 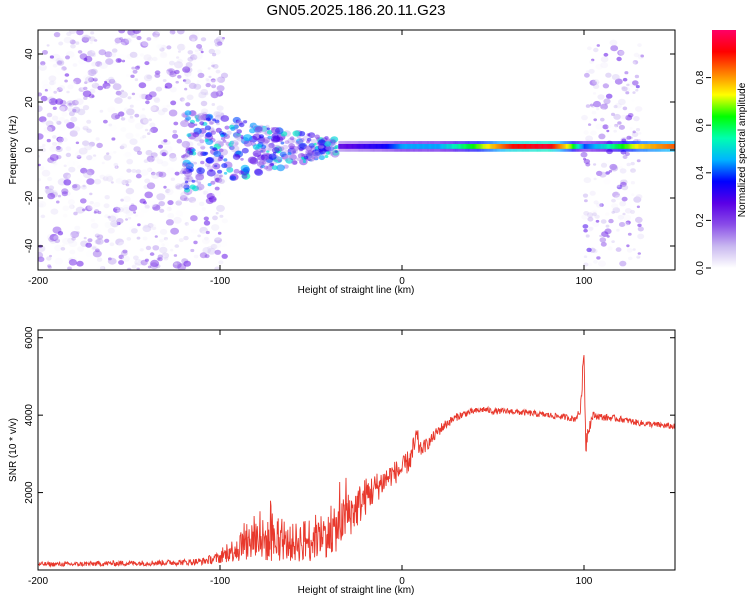 I want to click on y-tick-label: 4000, so click(x=29, y=415).